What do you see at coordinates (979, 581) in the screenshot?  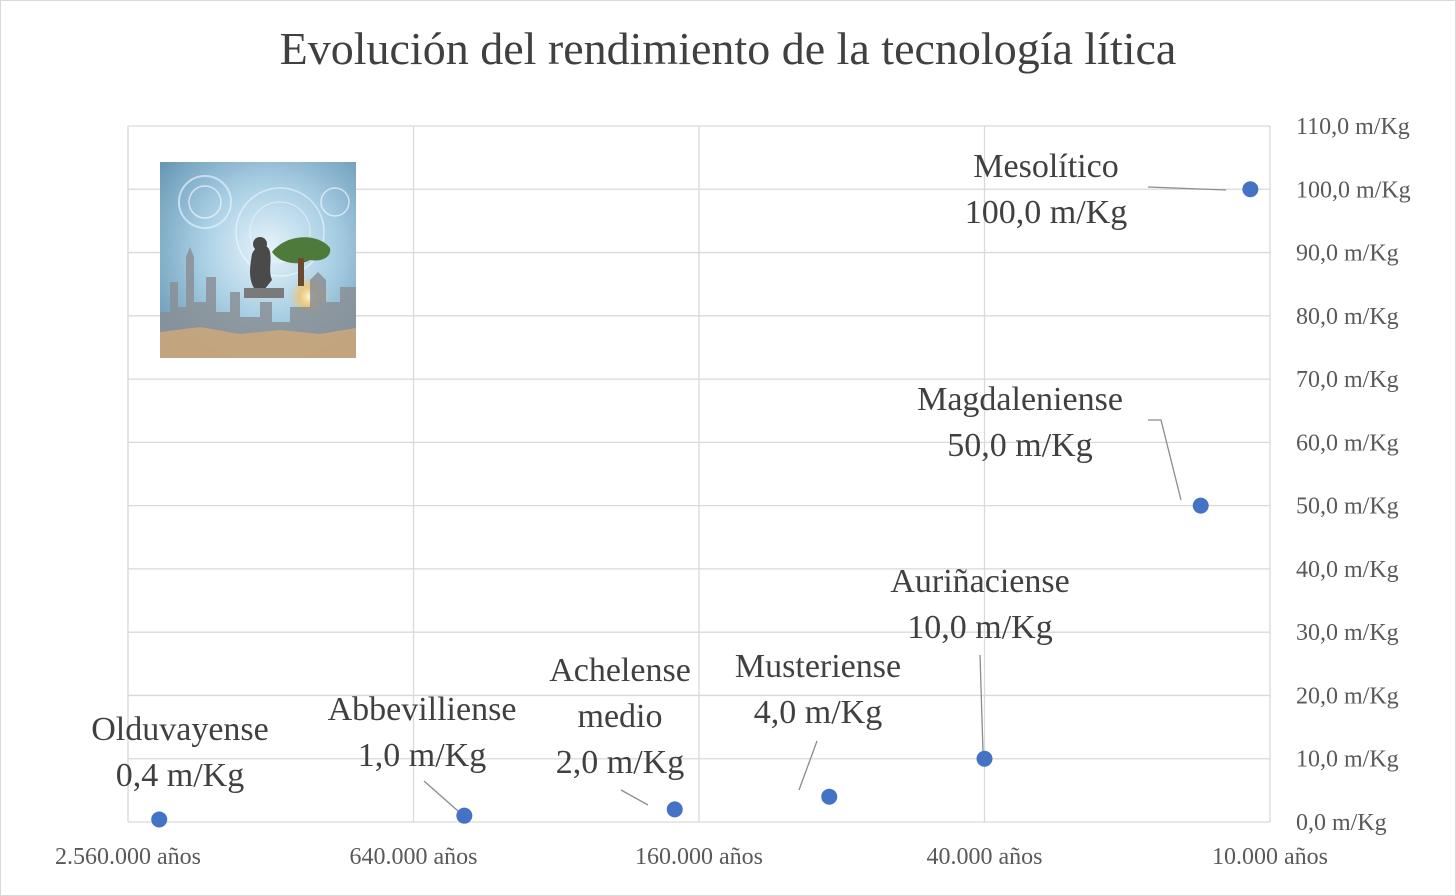 I see `data-label-line: Auriñaciense` at bounding box center [979, 581].